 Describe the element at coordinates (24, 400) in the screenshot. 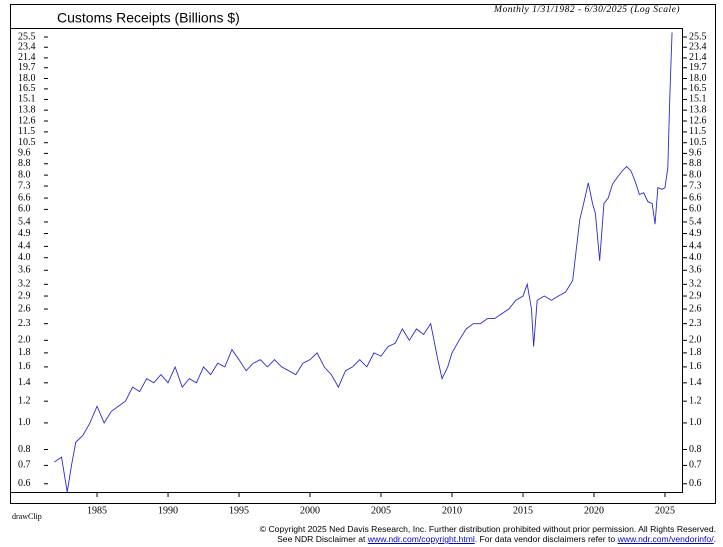

I see `y-tick-label: 1.2` at that location.